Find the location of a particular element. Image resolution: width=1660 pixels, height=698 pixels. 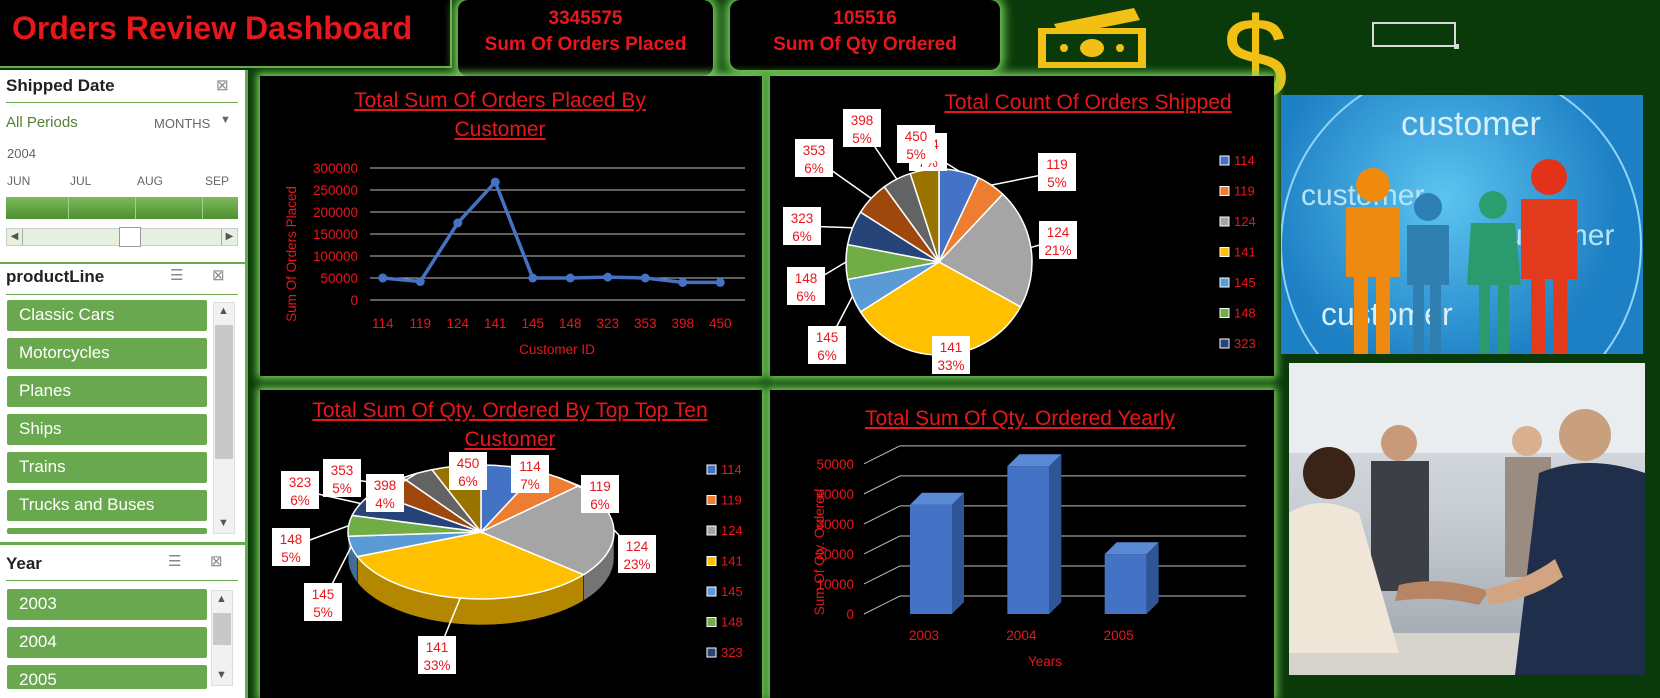

y-tick-label: 100000 is located at coordinates (335, 256).